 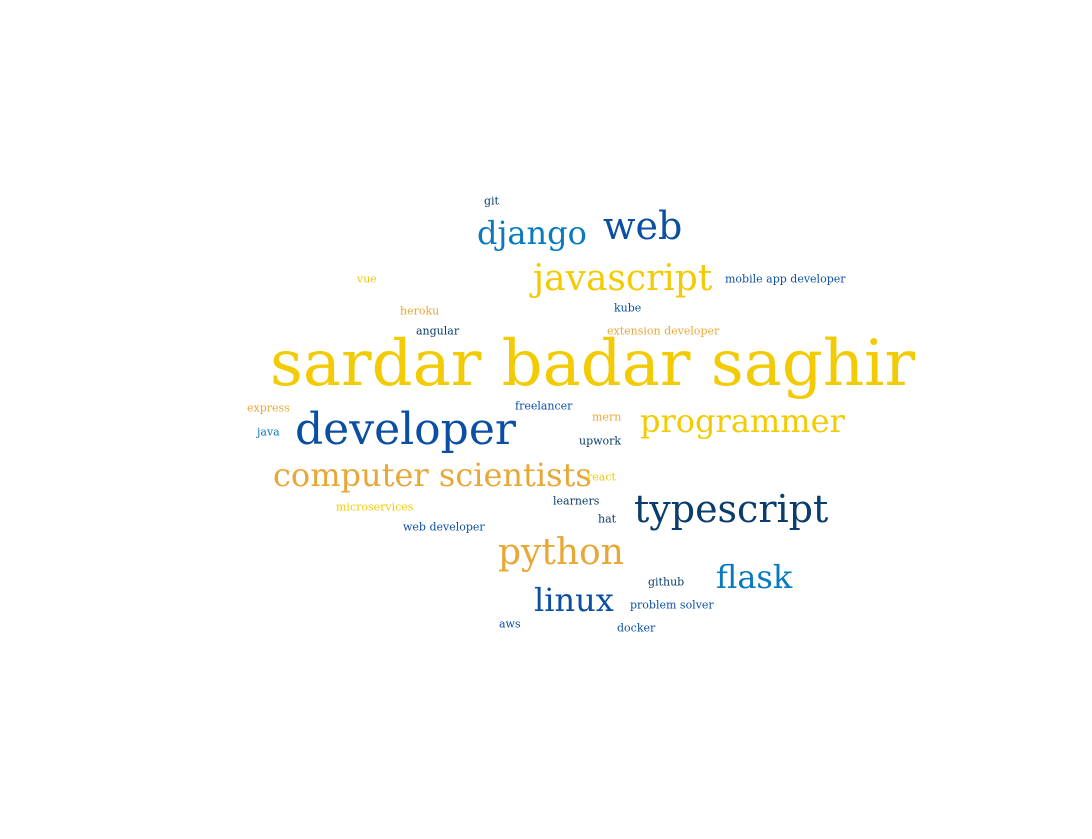 What do you see at coordinates (438, 331) in the screenshot?
I see `word-angular: angular` at bounding box center [438, 331].